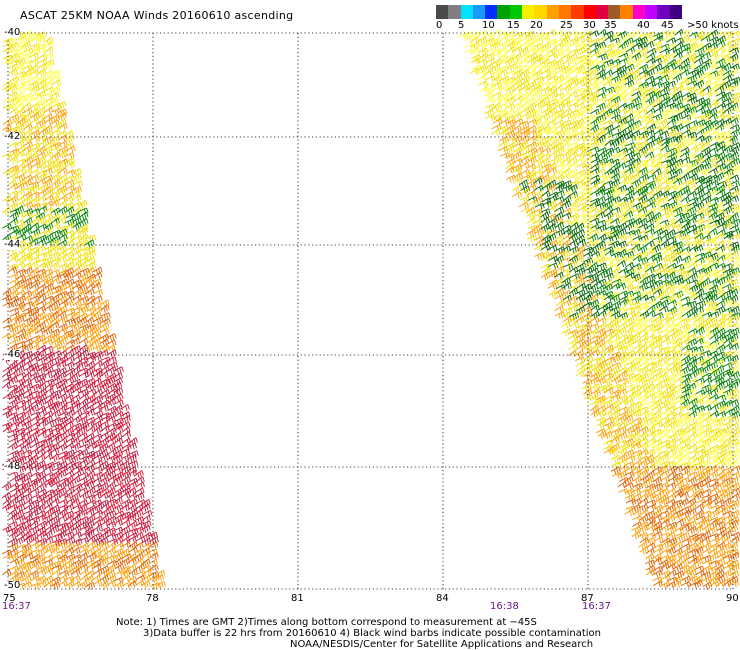 Image resolution: width=740 pixels, height=650 pixels. Describe the element at coordinates (536, 25) in the screenshot. I see `scale-label-4: 20` at that location.